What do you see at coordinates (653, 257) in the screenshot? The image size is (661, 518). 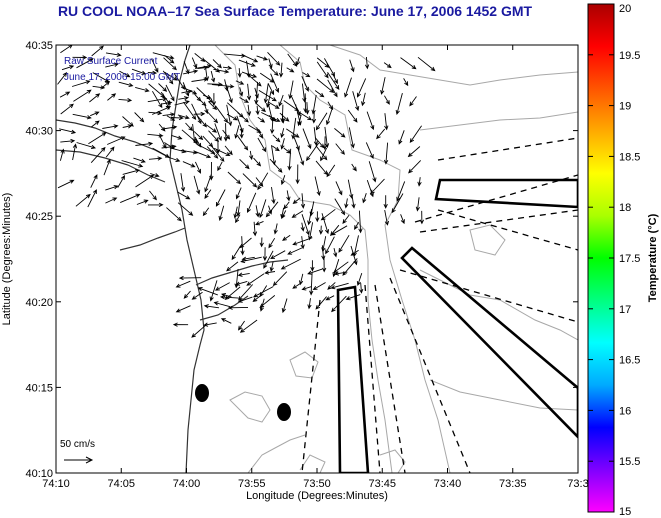 I see `colorbar-label: Temperature (°C)` at bounding box center [653, 257].